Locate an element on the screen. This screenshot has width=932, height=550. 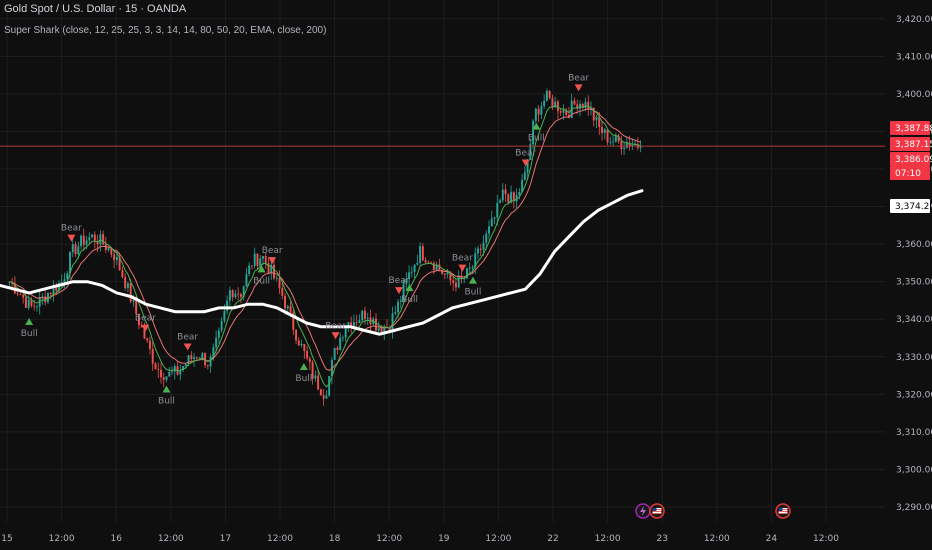
price-tick-label: 3,410.000 is located at coordinates (914, 57).